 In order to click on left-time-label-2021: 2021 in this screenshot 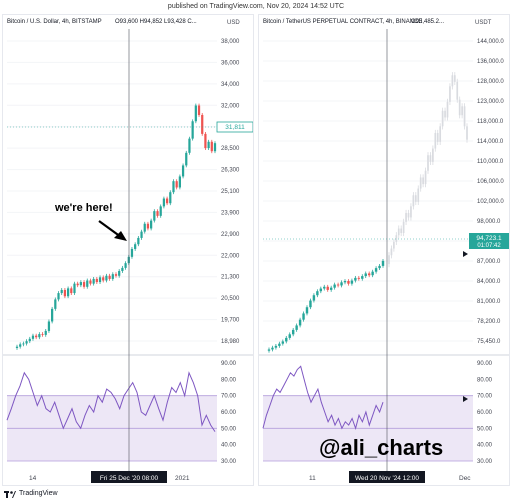, I will do `click(182, 478)`.